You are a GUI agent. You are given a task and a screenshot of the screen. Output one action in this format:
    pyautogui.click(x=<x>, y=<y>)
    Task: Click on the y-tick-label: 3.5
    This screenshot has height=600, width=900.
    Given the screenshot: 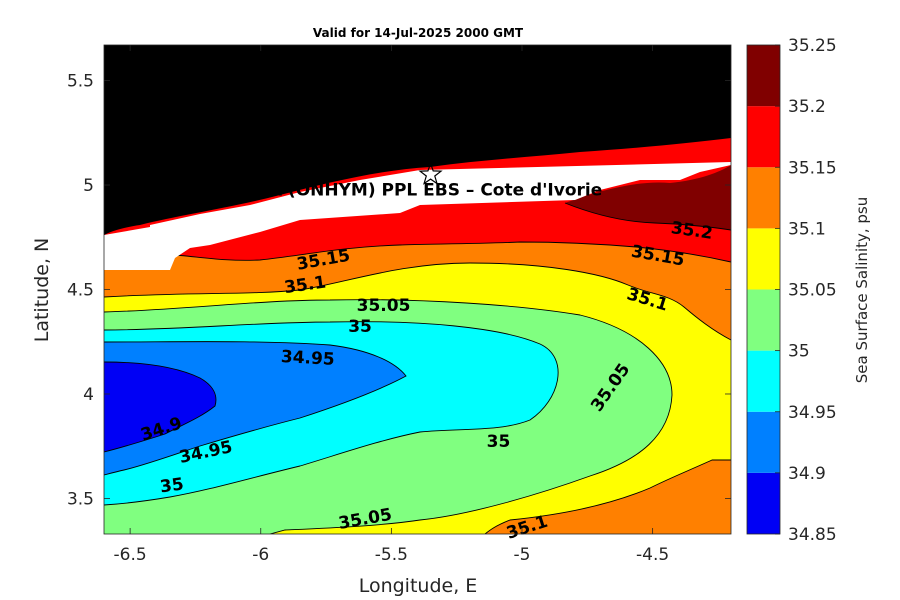 What is the action you would take?
    pyautogui.click(x=80, y=499)
    